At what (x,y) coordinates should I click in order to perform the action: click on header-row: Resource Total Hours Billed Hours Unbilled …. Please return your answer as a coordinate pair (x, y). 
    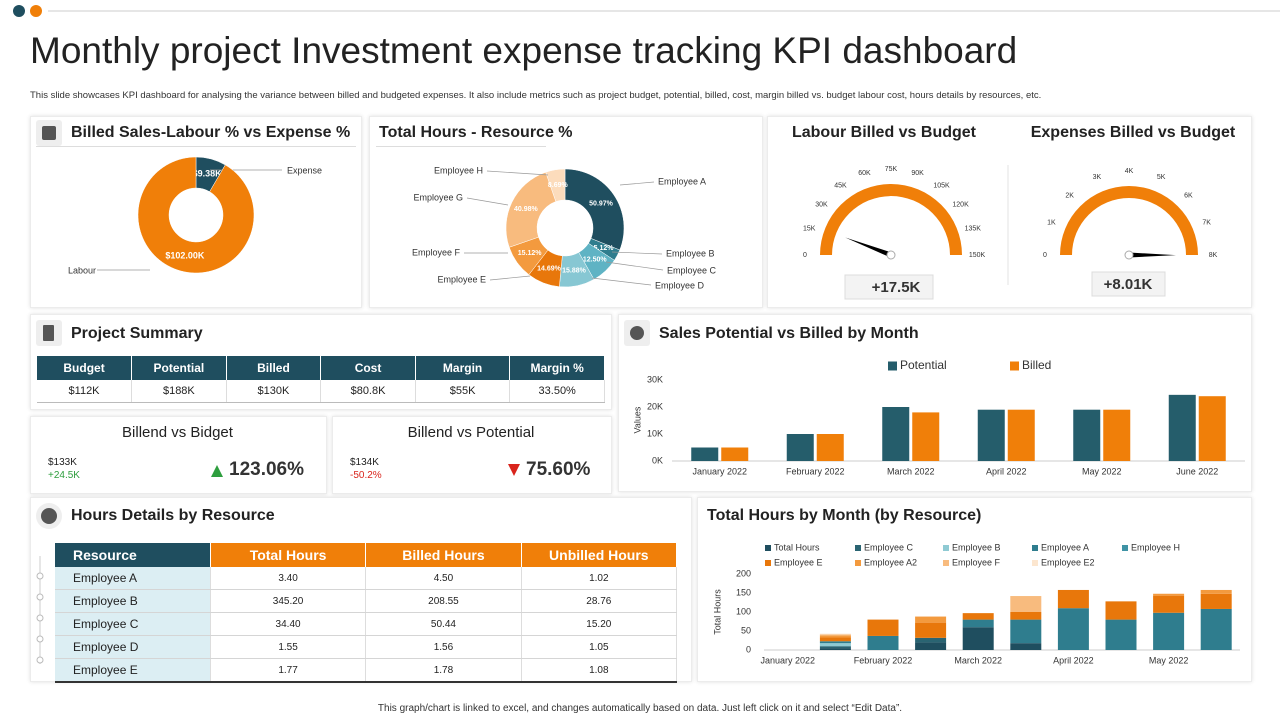
    Looking at the image, I should click on (366, 555).